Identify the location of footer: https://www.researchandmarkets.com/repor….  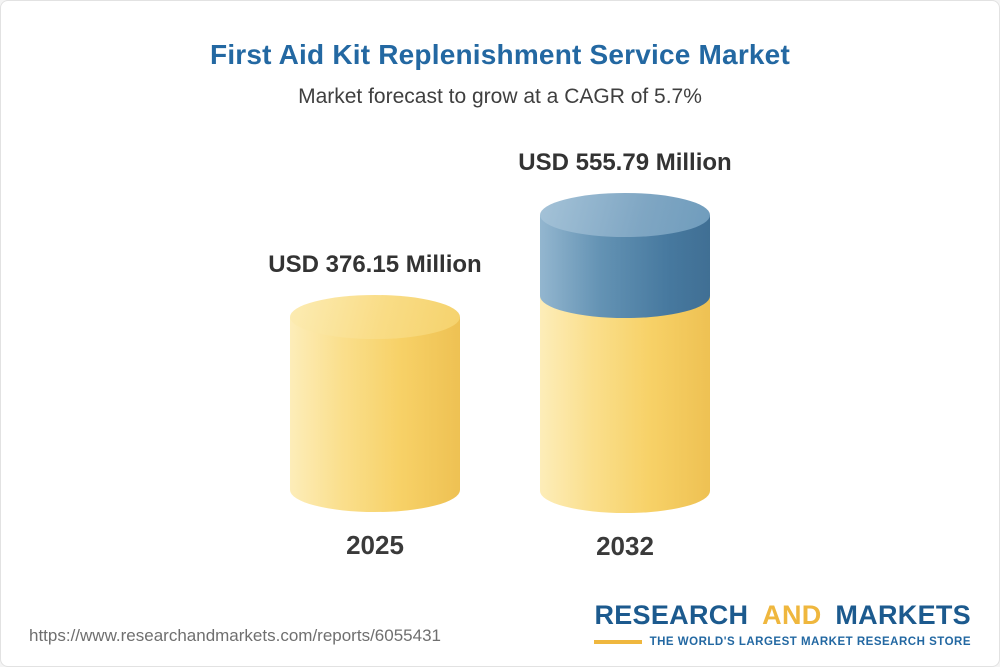
(500, 633).